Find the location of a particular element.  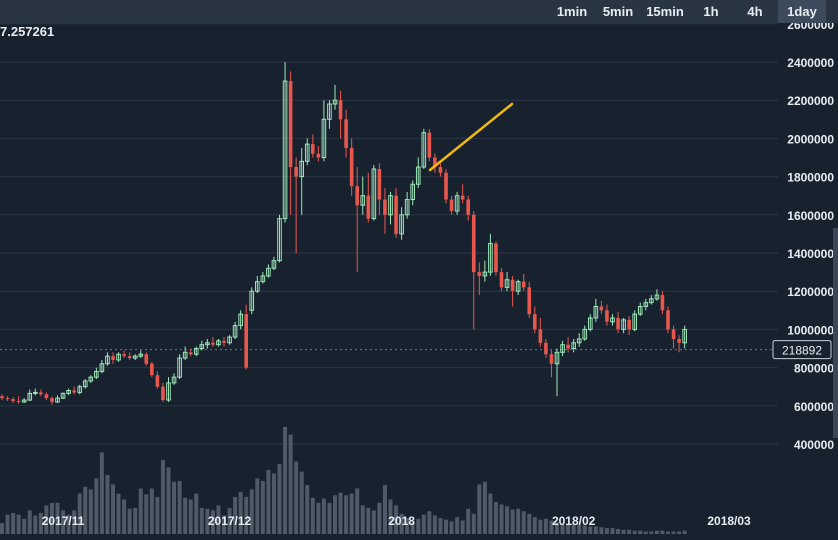

volume-marker-box is located at coordinates (802, 350).